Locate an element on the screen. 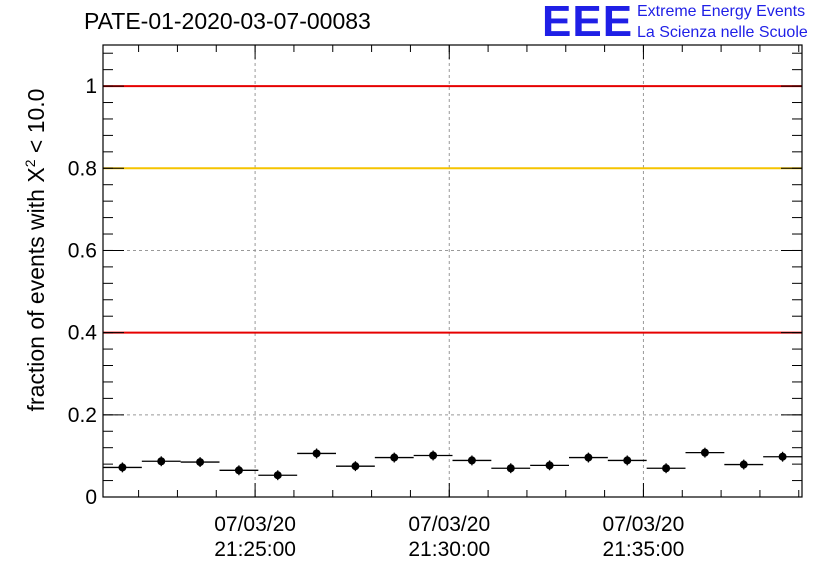  eee-logo: EEE is located at coordinates (588, 23).